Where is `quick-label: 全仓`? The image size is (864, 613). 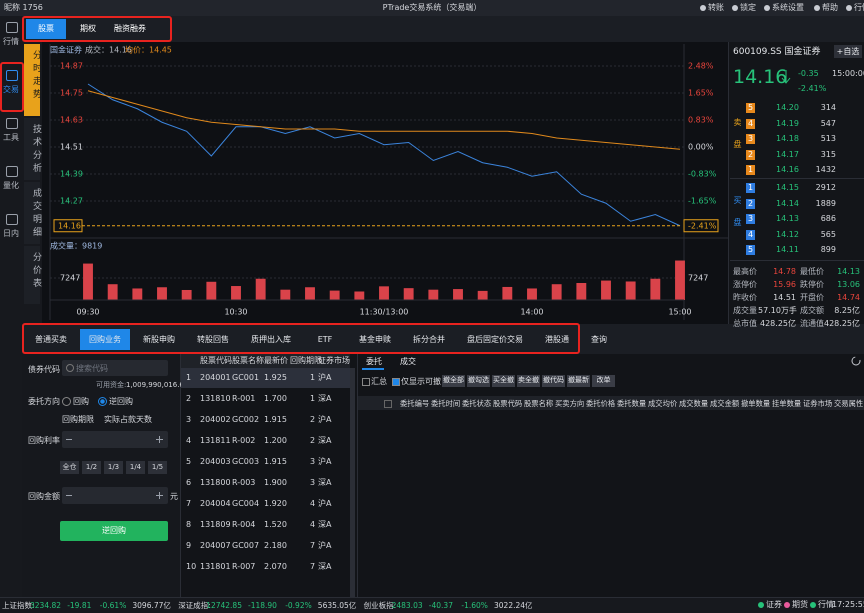
quick-label: 全仓 is located at coordinates (69, 467).